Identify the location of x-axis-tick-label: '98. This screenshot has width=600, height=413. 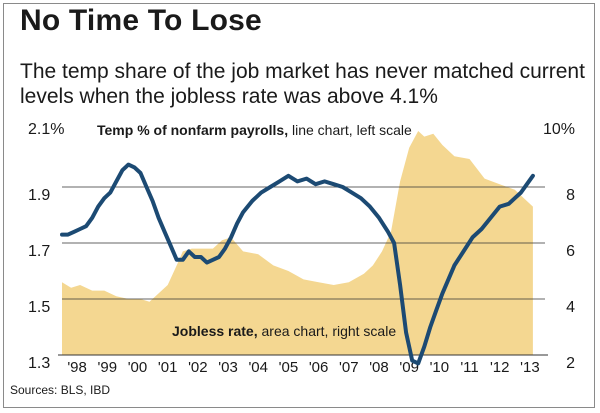
(77, 367).